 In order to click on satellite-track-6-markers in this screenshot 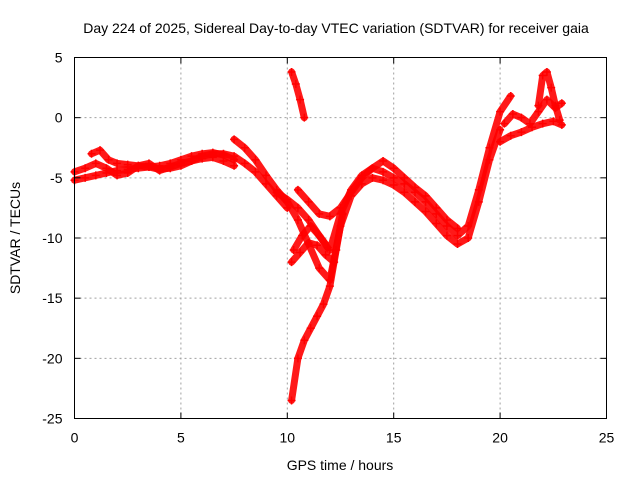, I will do `click(377, 194)`.